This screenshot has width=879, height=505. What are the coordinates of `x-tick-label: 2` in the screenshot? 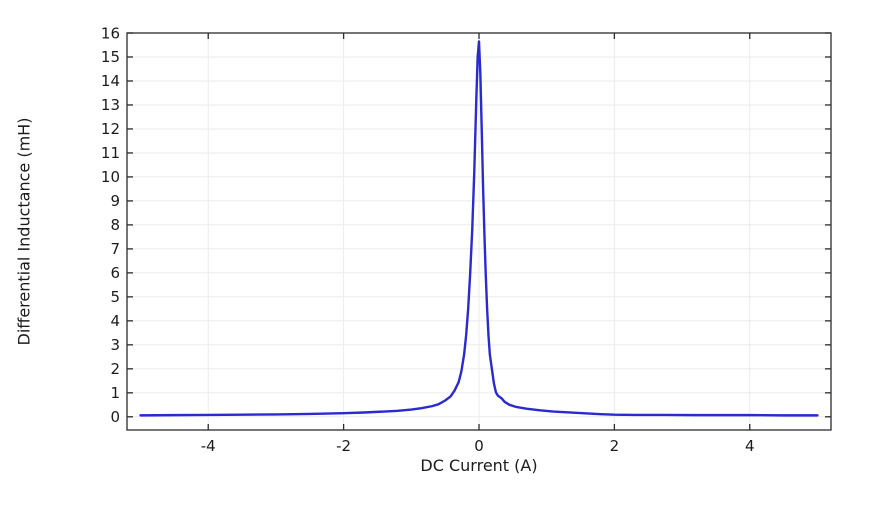 It's located at (615, 446).